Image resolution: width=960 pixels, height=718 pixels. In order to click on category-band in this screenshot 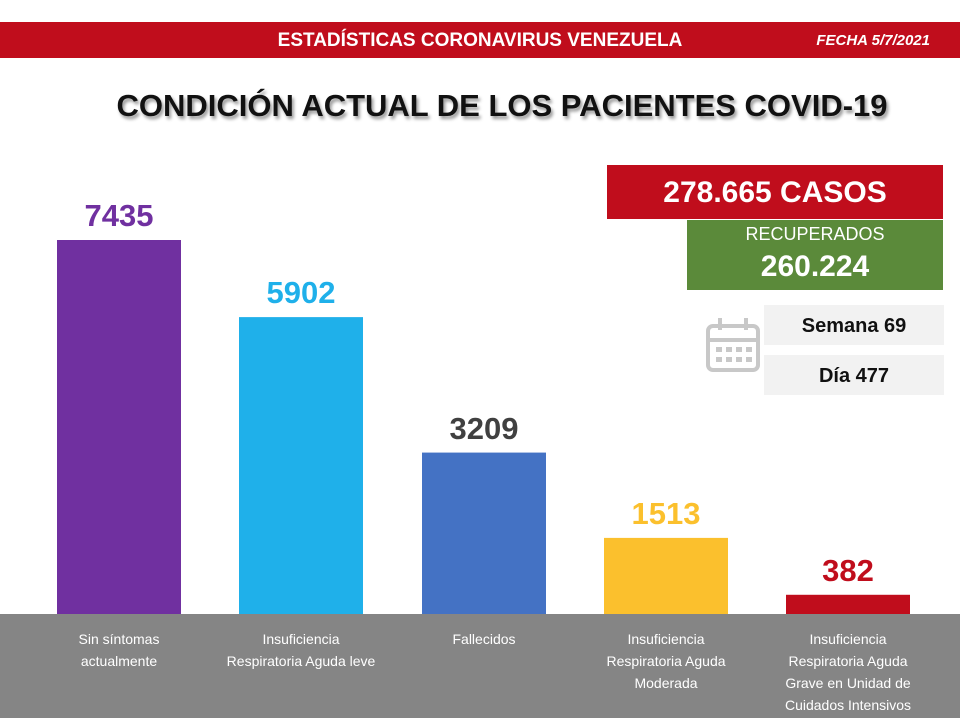, I will do `click(480, 666)`.